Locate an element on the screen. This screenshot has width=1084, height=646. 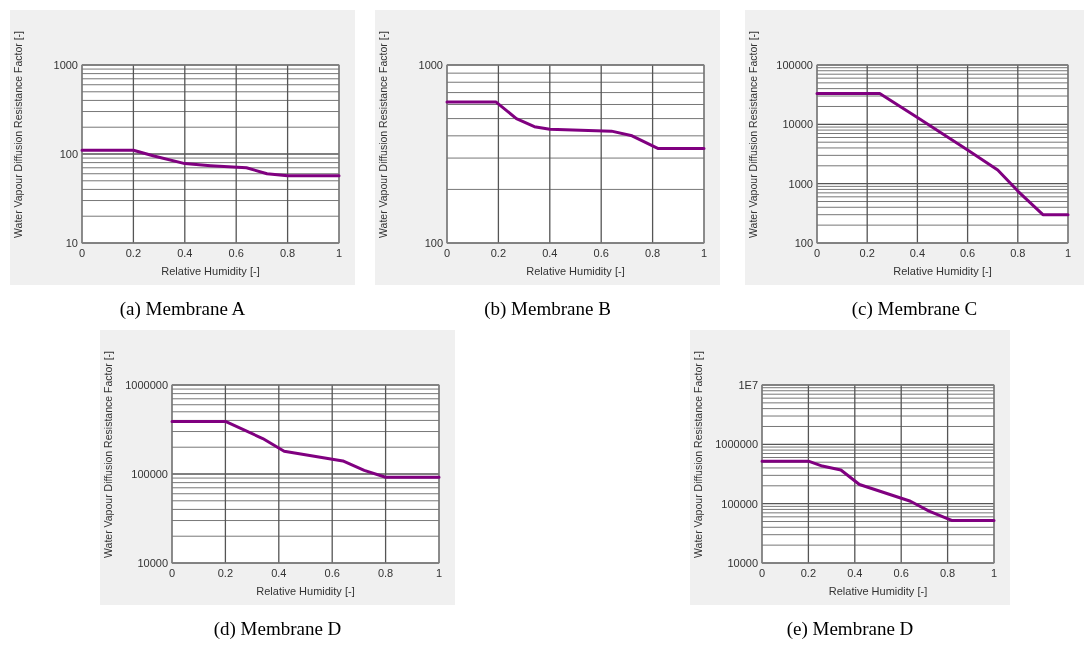
text: (b) Membrane B is located at coordinates (547, 309).